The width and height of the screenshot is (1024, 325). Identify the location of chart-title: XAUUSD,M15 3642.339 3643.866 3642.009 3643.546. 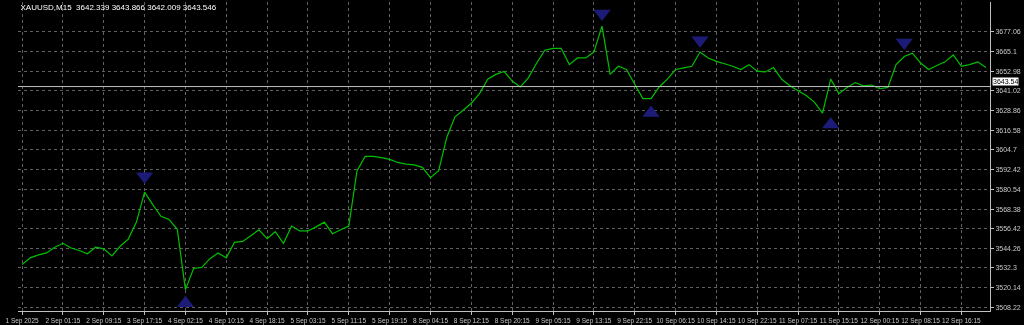
(118, 8).